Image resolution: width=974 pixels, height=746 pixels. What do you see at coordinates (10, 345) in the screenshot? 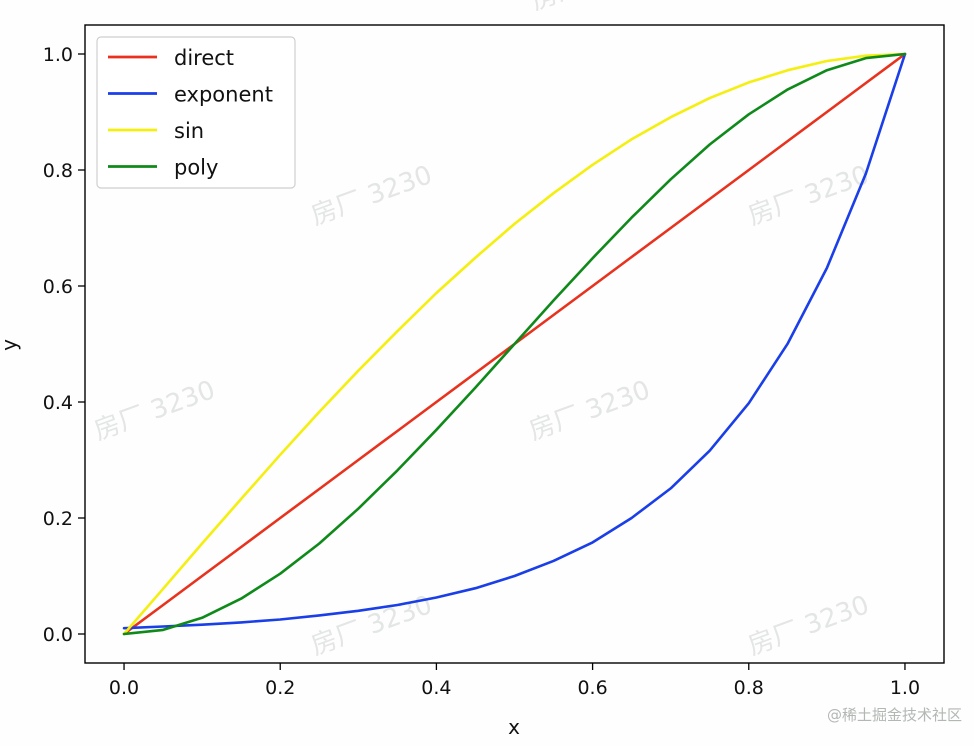
I see `y-axis-label: y` at bounding box center [10, 345].